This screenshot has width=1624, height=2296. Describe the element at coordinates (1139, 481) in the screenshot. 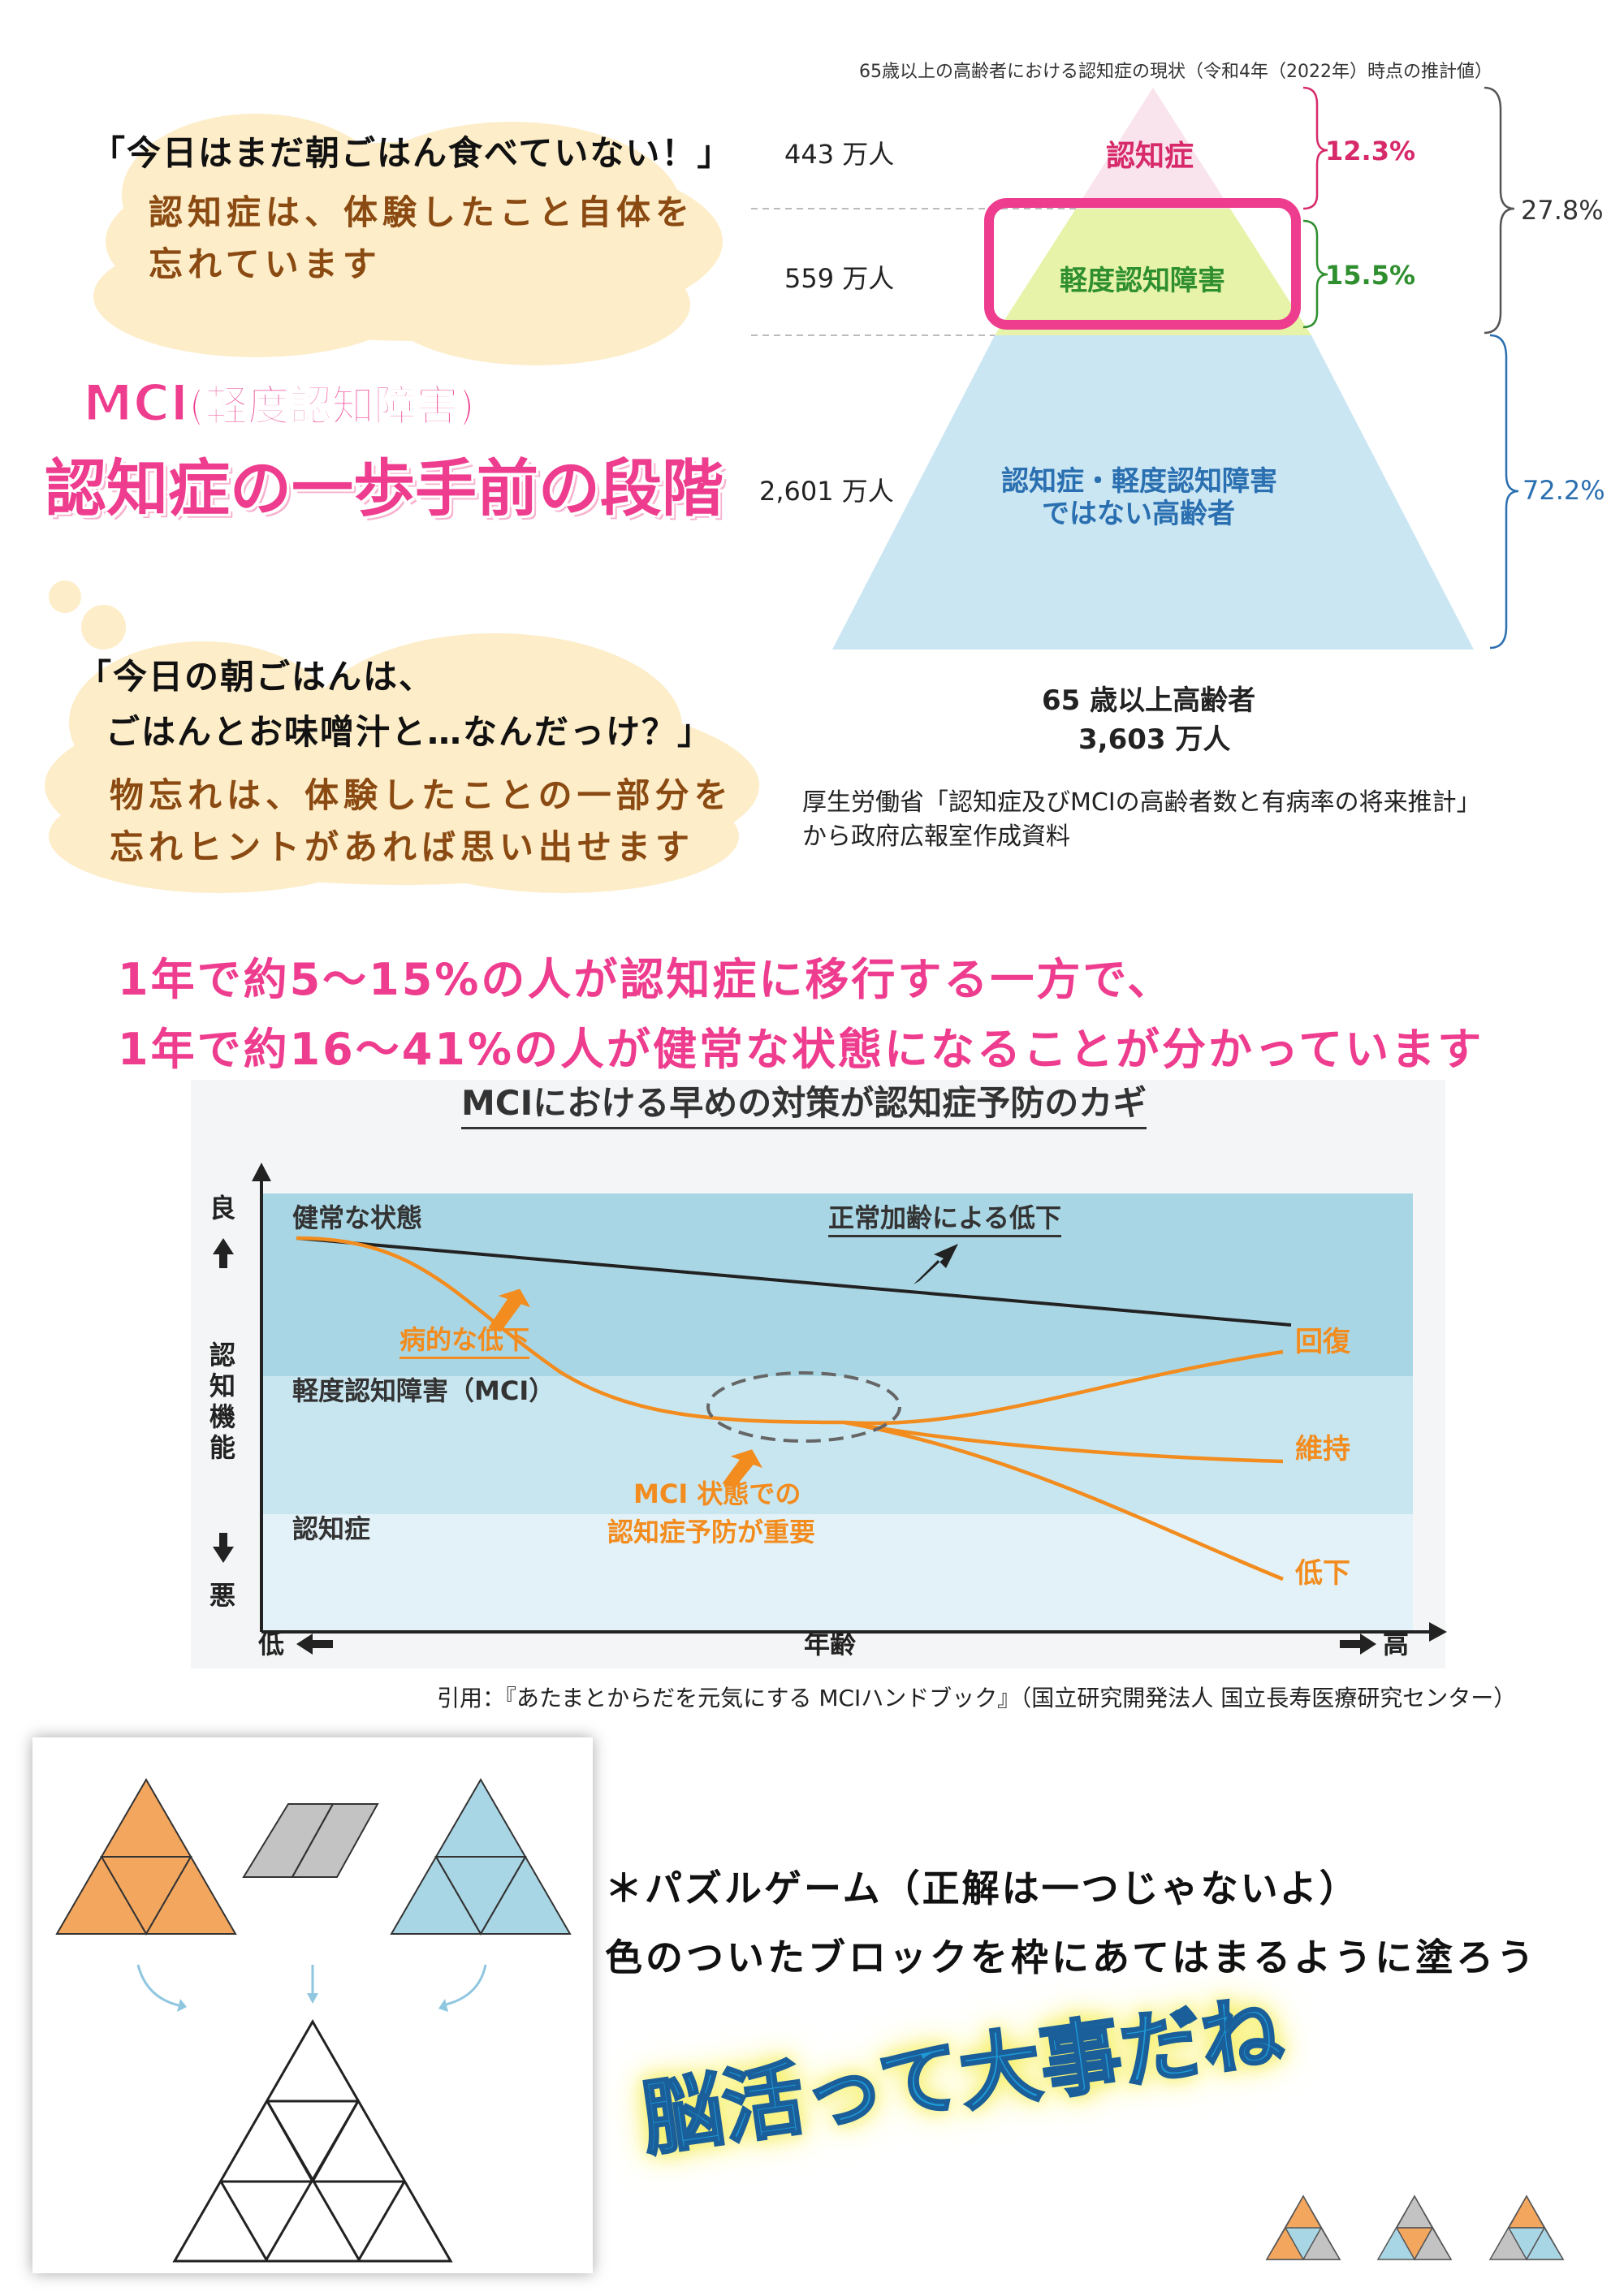

I see `tier3-label-line1: 認知症・軽度認知障害` at that location.